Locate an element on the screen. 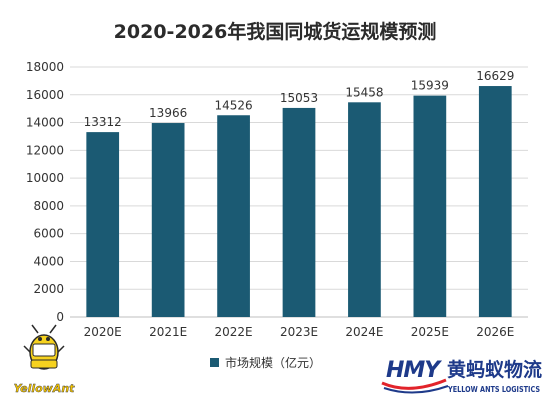 The height and width of the screenshot is (416, 550). y-tick-label: 12000 is located at coordinates (45, 150).